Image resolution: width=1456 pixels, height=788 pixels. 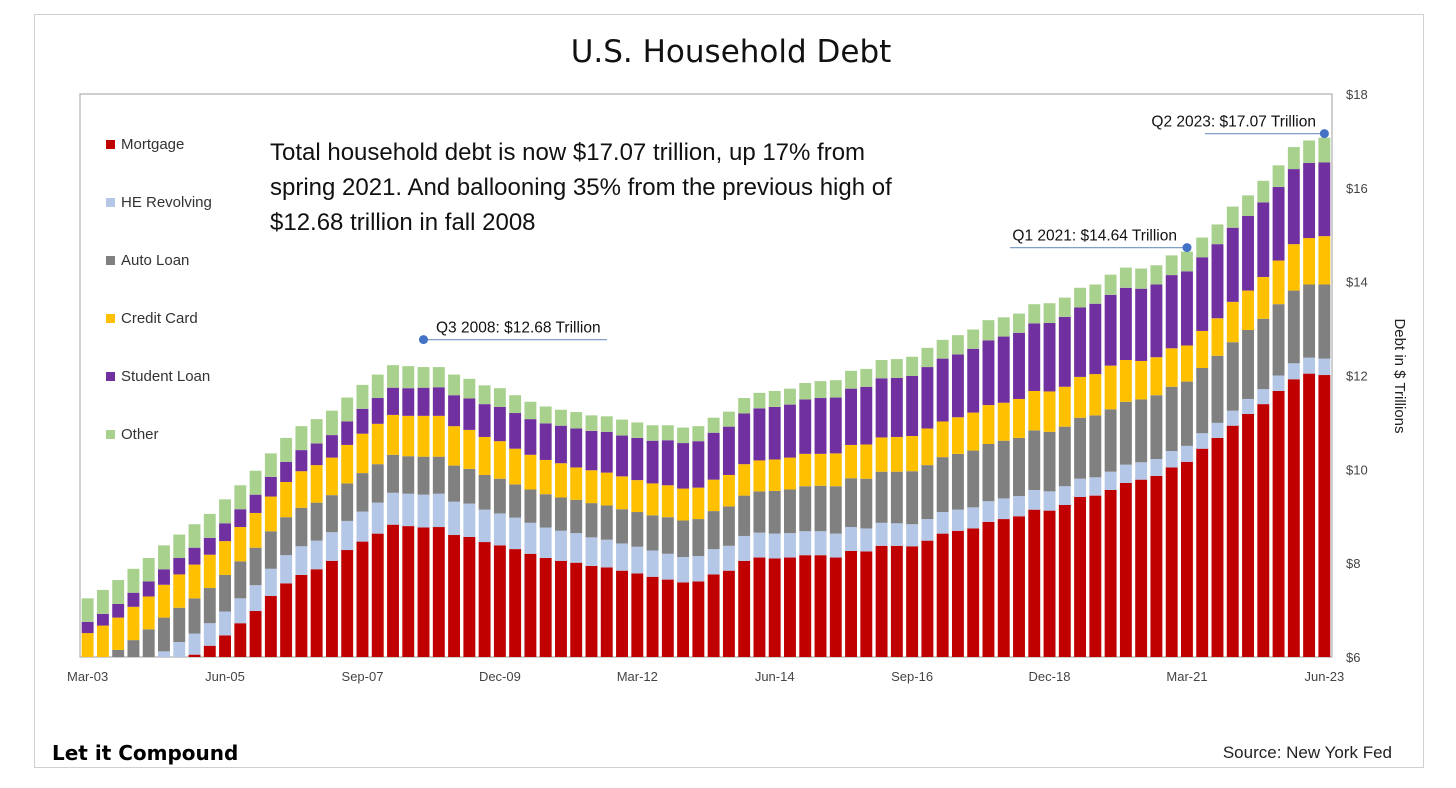 What do you see at coordinates (637, 676) in the screenshot?
I see `x-tick-label: Mar-12` at bounding box center [637, 676].